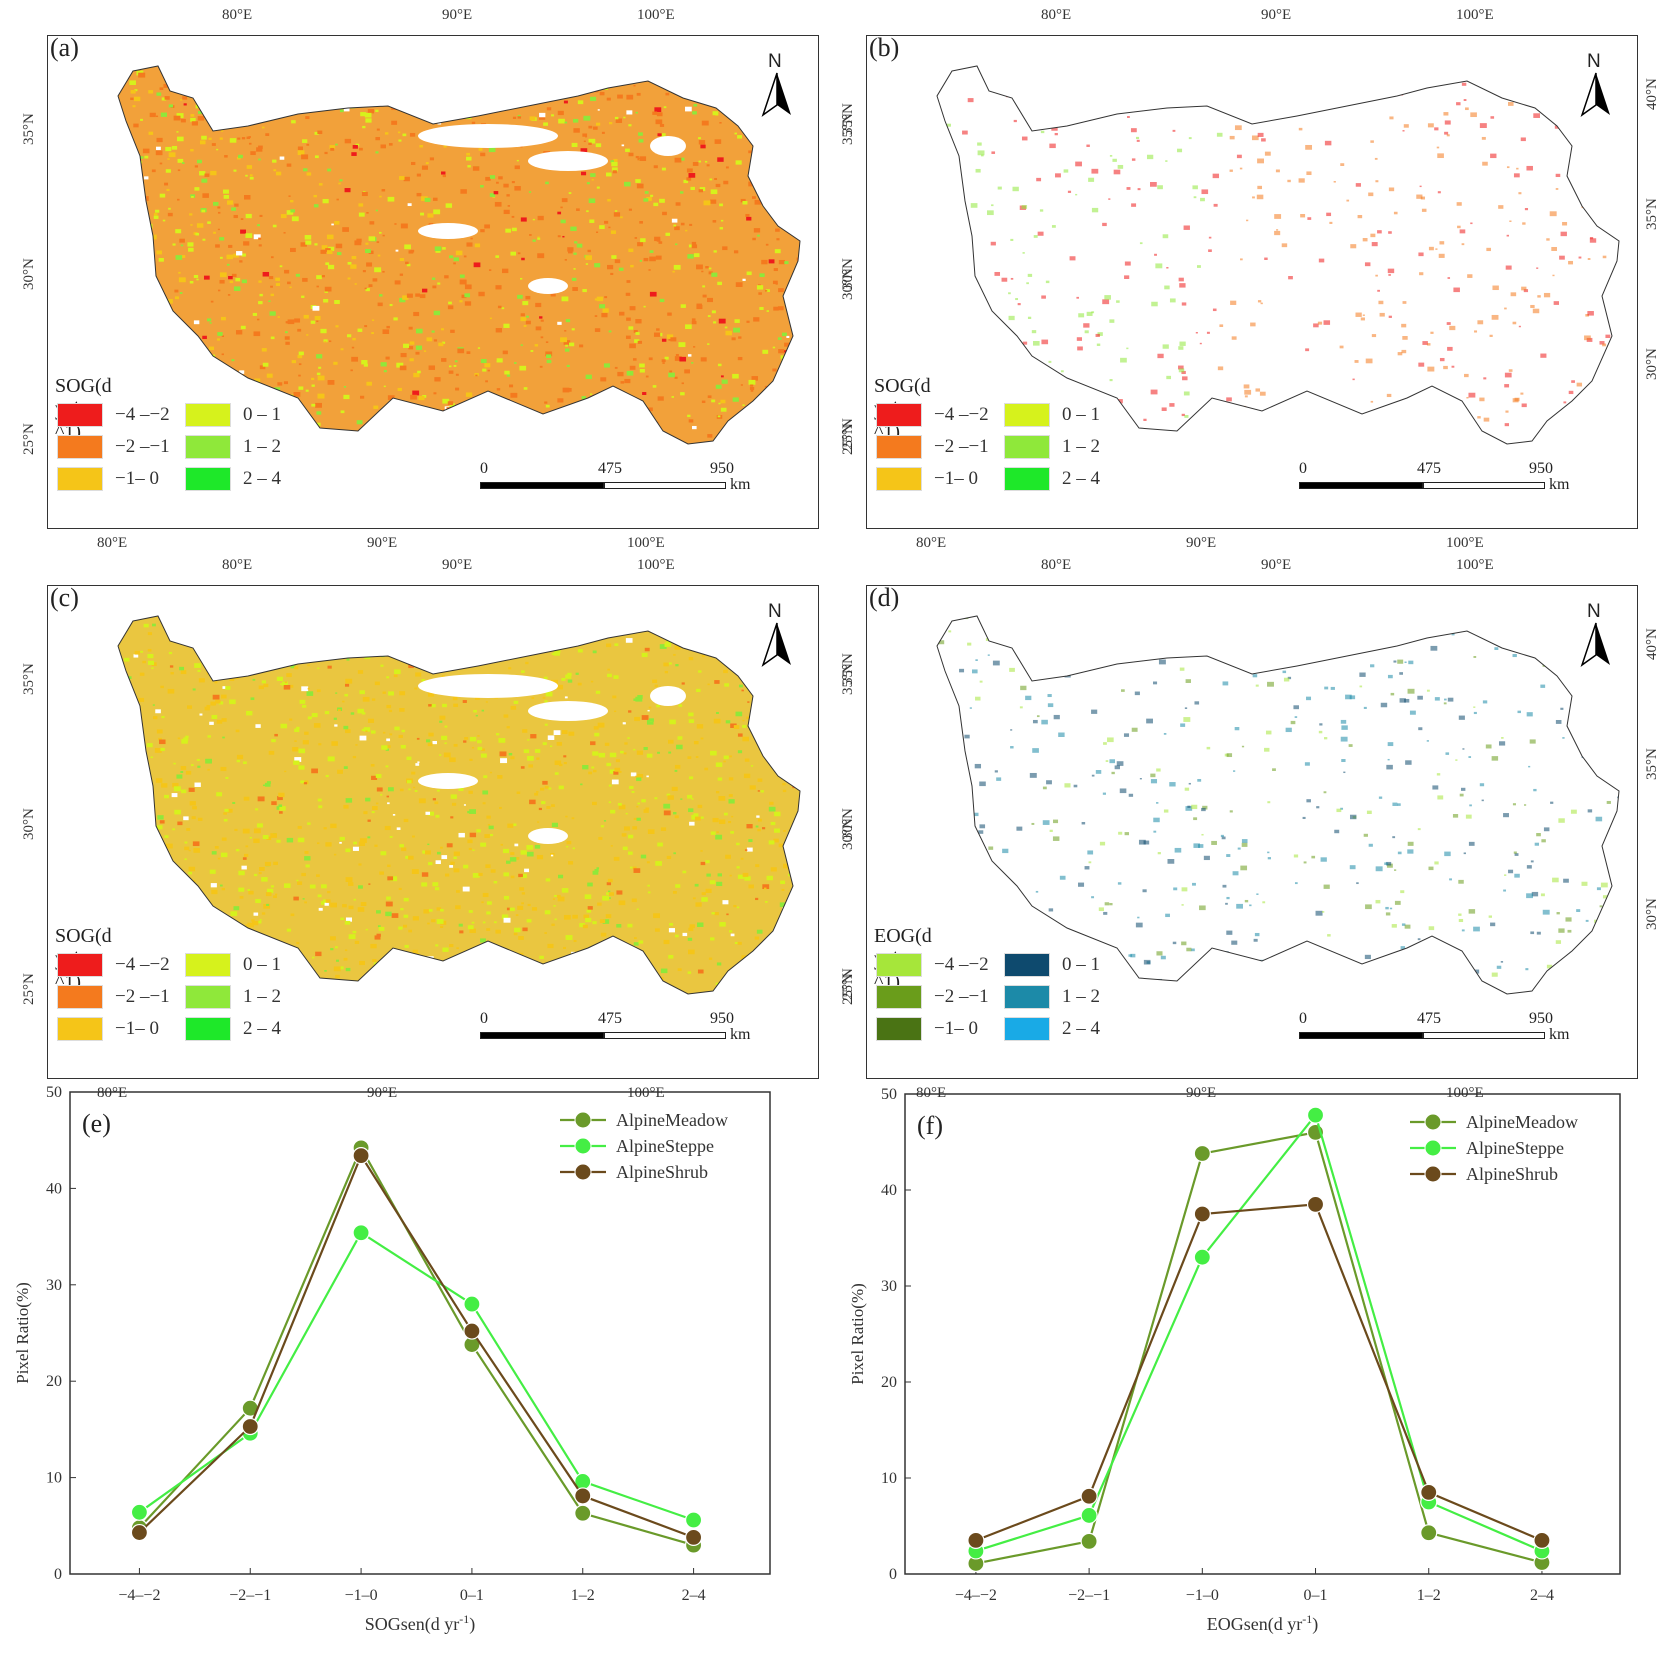 This screenshot has width=1662, height=1660. I want to click on scale-tick-label: 0, so click(1303, 1018).